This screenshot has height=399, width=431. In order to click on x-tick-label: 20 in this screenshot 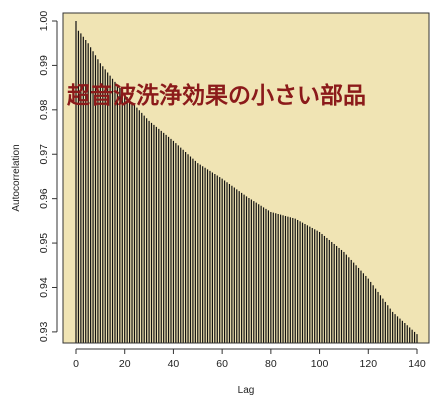, I will do `click(125, 364)`.